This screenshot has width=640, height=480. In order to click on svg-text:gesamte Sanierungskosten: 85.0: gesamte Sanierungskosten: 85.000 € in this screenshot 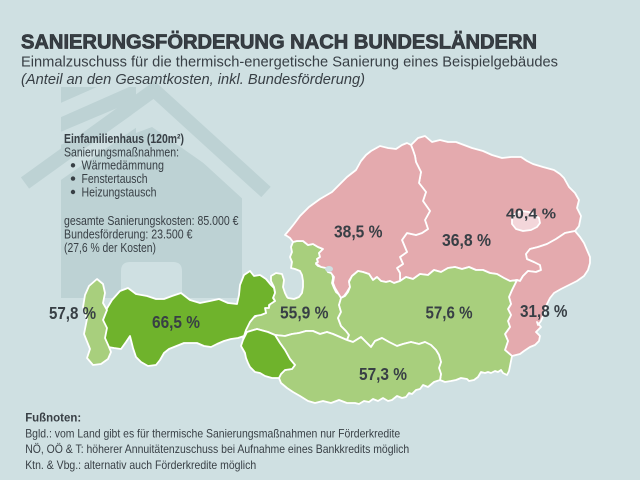, I will do `click(151, 220)`.